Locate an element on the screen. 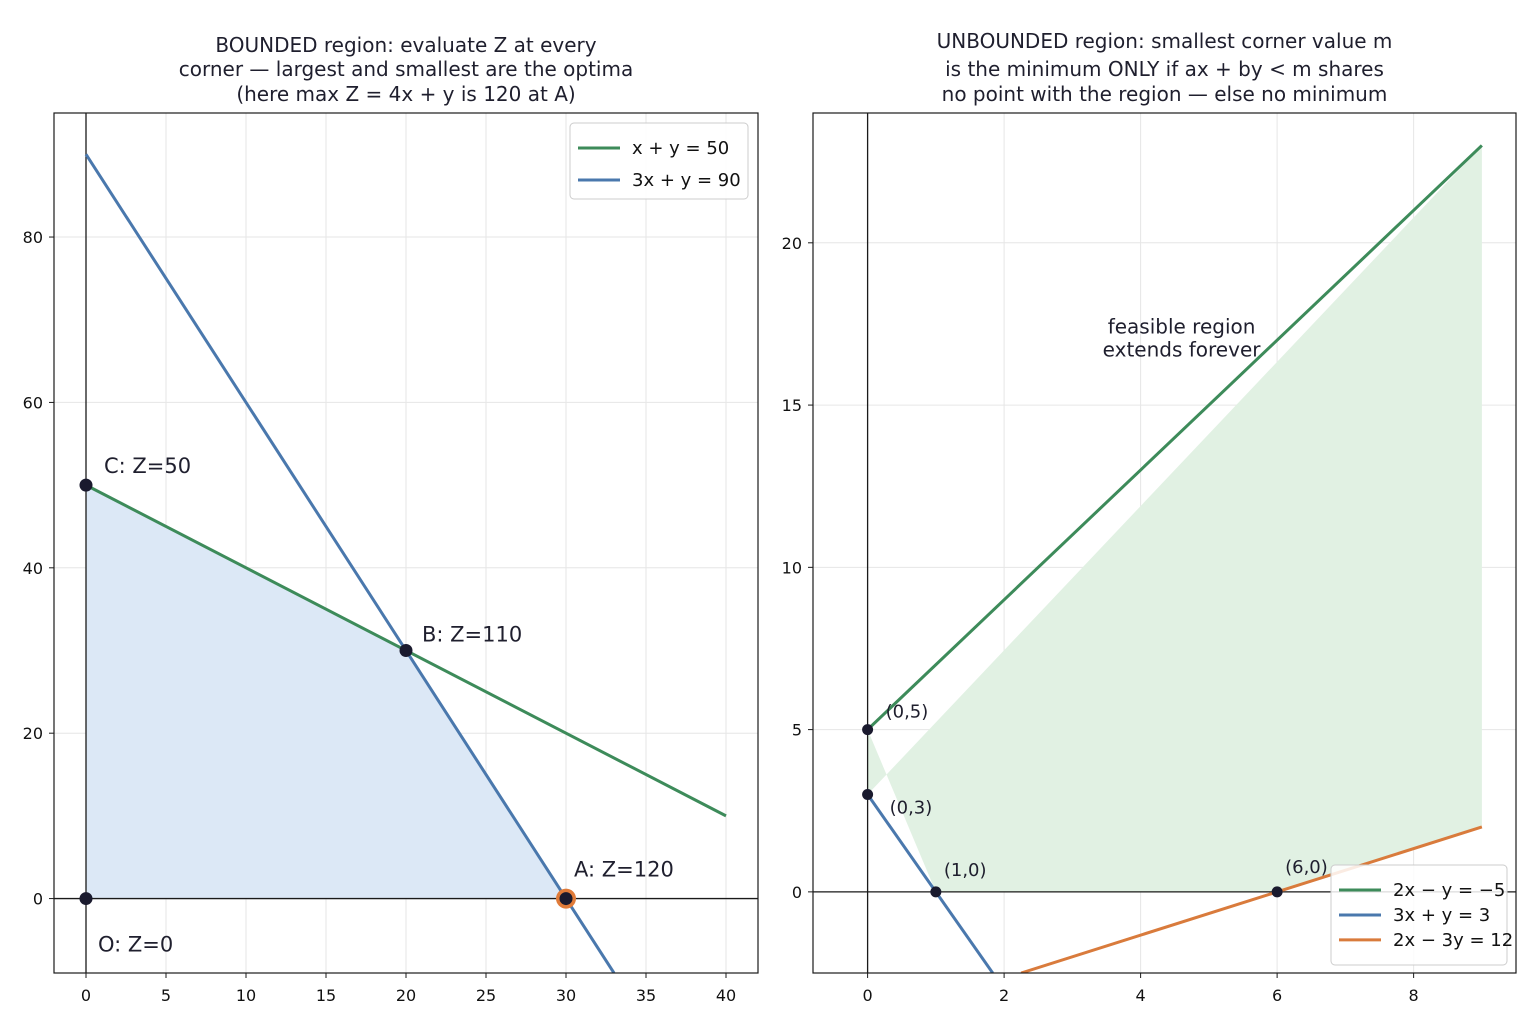 The image size is (1536, 1024). x-tick-label: 10 is located at coordinates (246, 995).